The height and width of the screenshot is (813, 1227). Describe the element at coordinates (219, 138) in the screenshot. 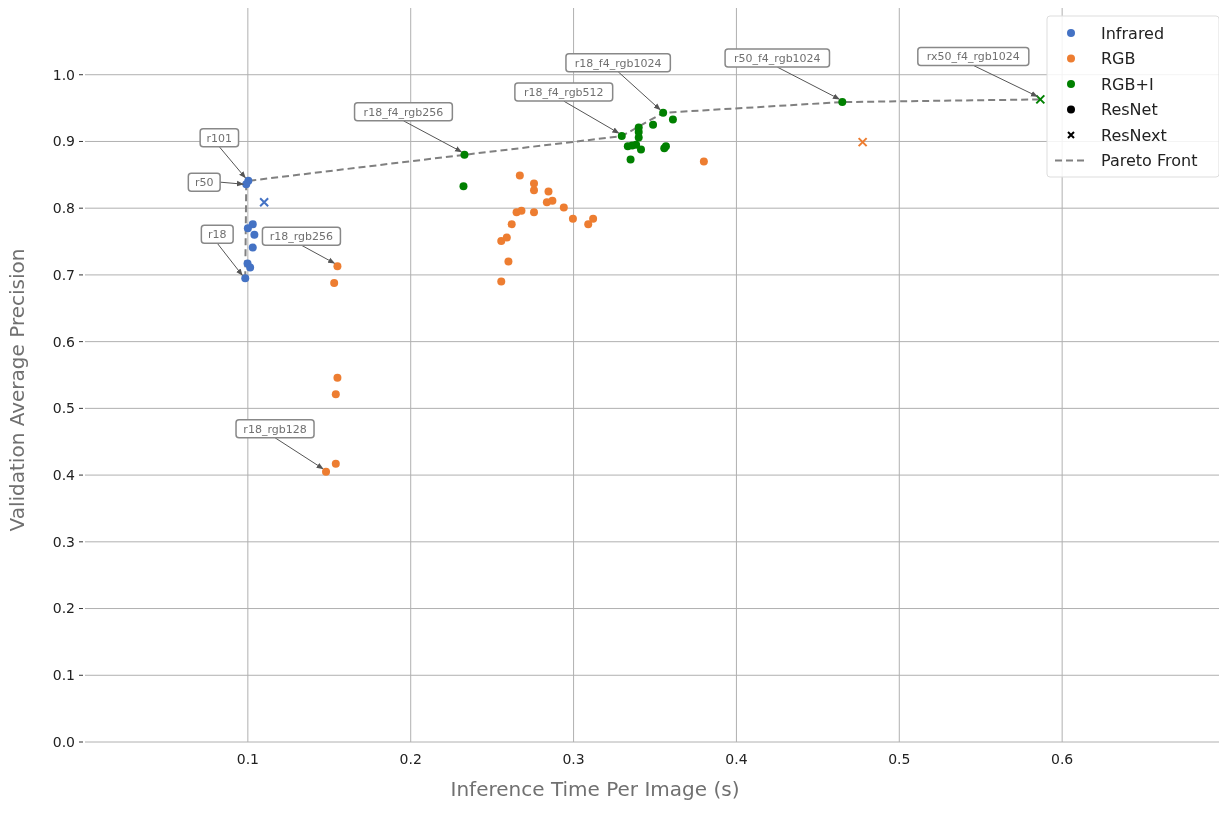

I see `annotation: r101` at that location.